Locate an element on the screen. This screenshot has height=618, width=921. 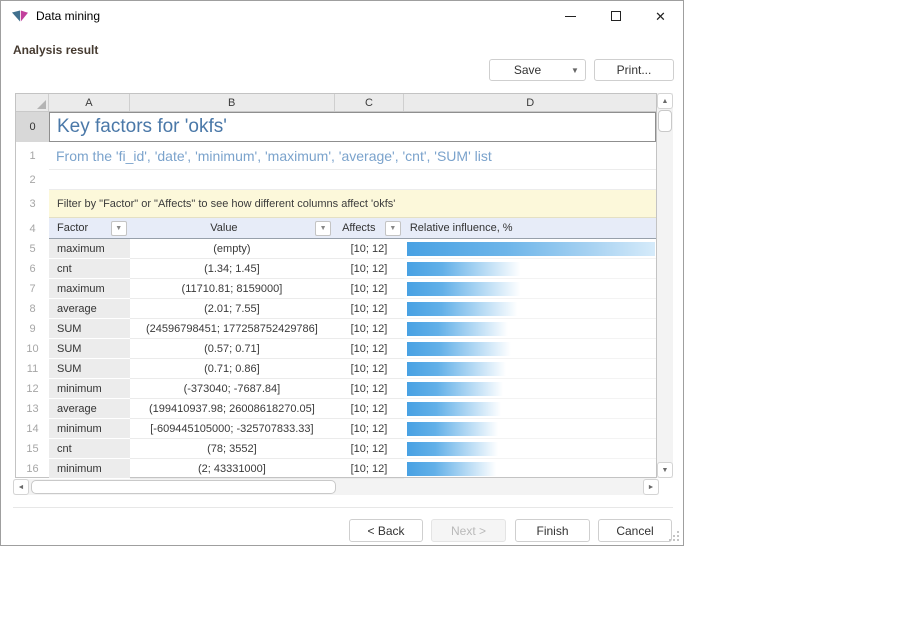
horizontal-scroll-thumb is located at coordinates (183, 487).